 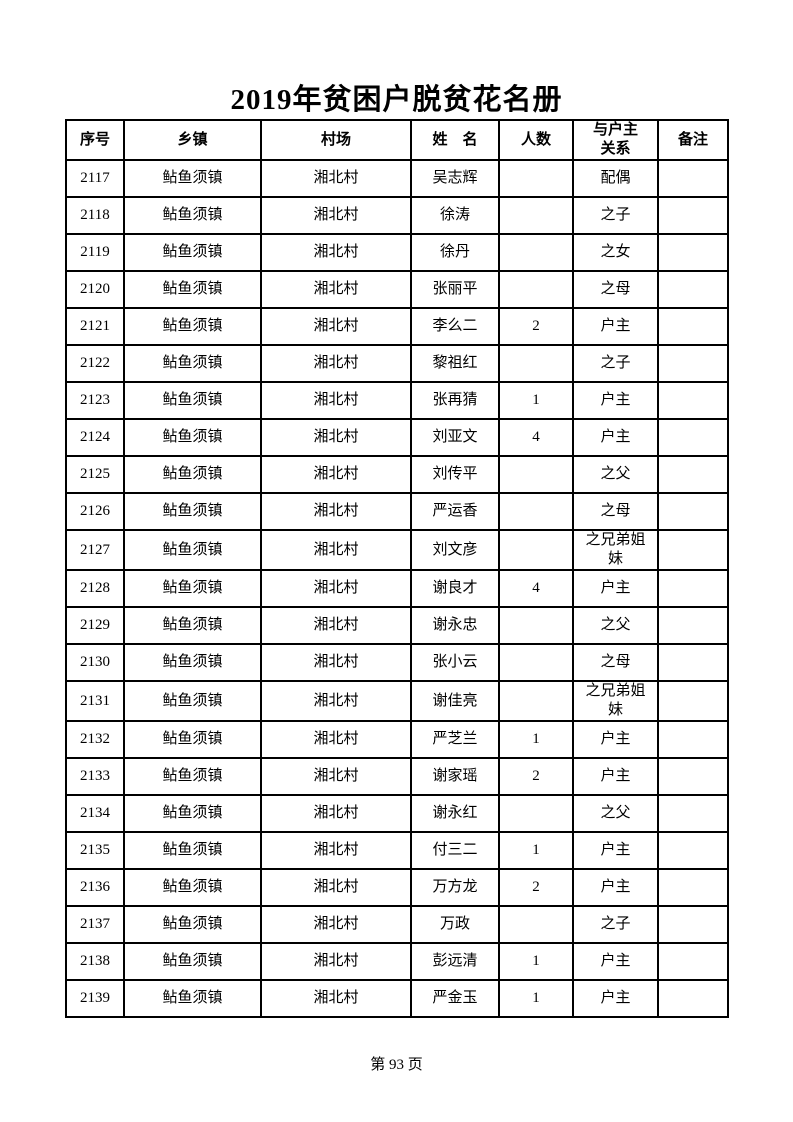 What do you see at coordinates (615, 178) in the screenshot?
I see `cell-relation: 配偶` at bounding box center [615, 178].